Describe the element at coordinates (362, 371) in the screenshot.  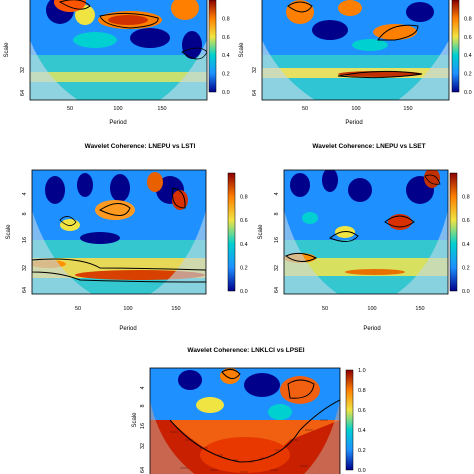
I see `panel-5-colorbar-tick: 1.0` at that location.